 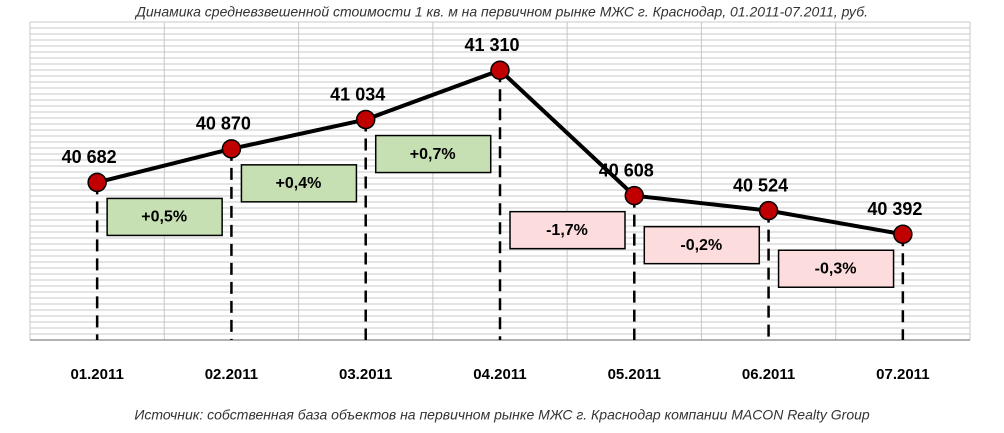 I want to click on x-tick-label: 02.2011, so click(x=231, y=374).